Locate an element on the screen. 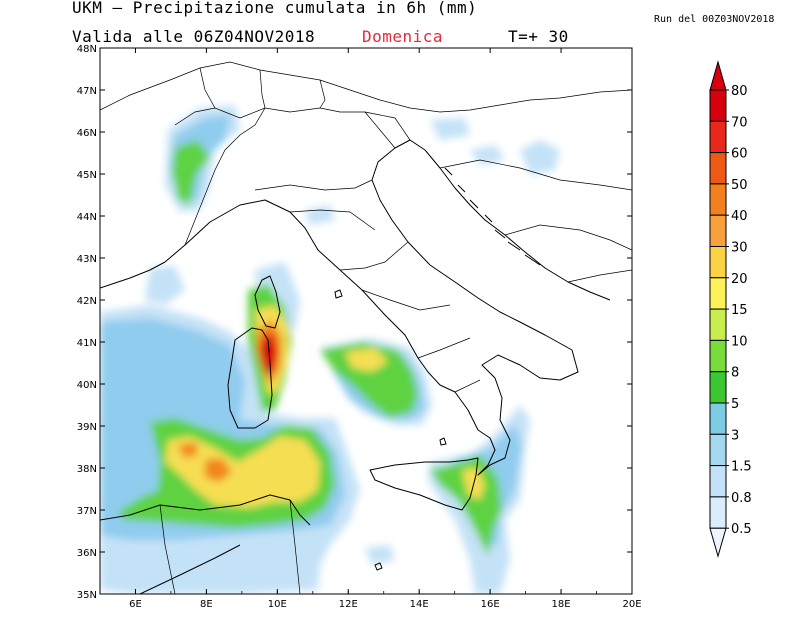  forecast-step: T=+ 30 is located at coordinates (538, 36).